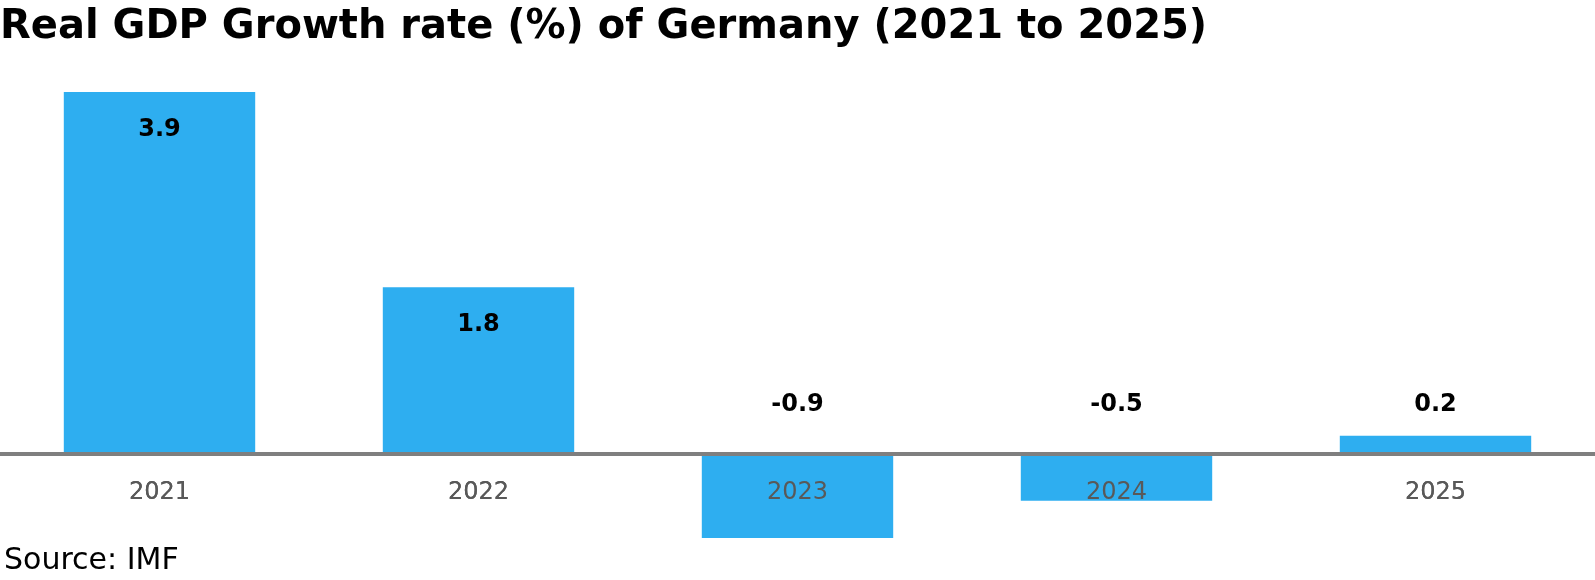 The height and width of the screenshot is (580, 1595). Describe the element at coordinates (797, 402) in the screenshot. I see `data-label: -0.9` at that location.